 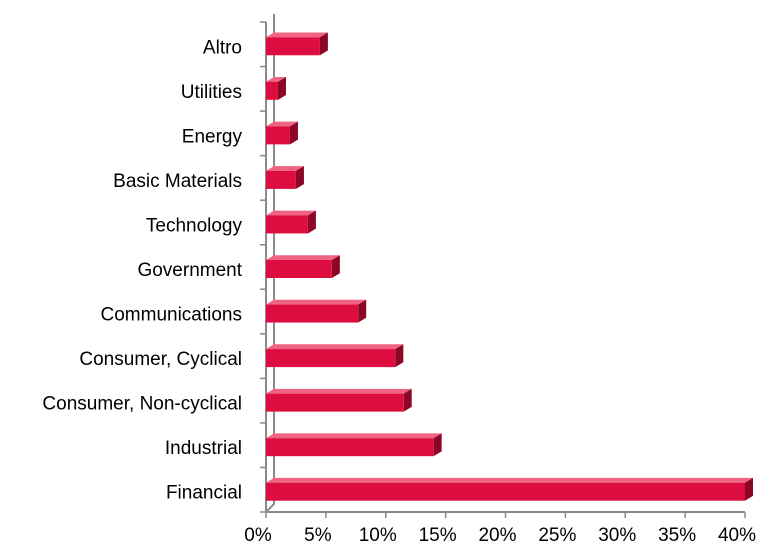 I want to click on category-label: Technology, so click(x=194, y=225).